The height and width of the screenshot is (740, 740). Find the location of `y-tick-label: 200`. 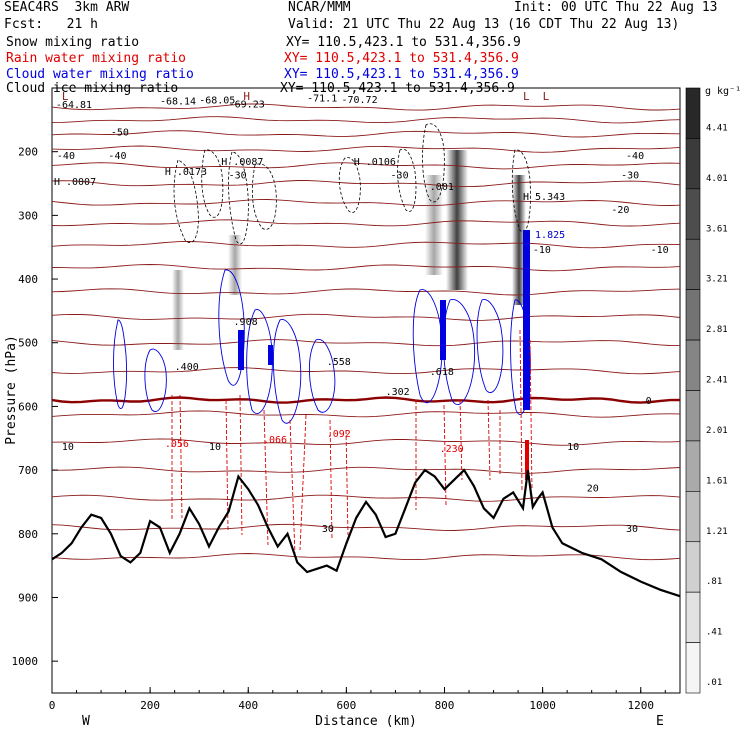

y-tick-label: 200 is located at coordinates (28, 152).